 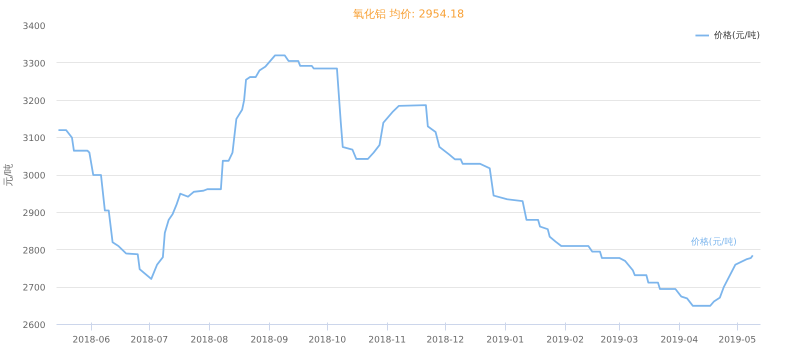 I want to click on y-tick-label: 3000, so click(x=34, y=177).